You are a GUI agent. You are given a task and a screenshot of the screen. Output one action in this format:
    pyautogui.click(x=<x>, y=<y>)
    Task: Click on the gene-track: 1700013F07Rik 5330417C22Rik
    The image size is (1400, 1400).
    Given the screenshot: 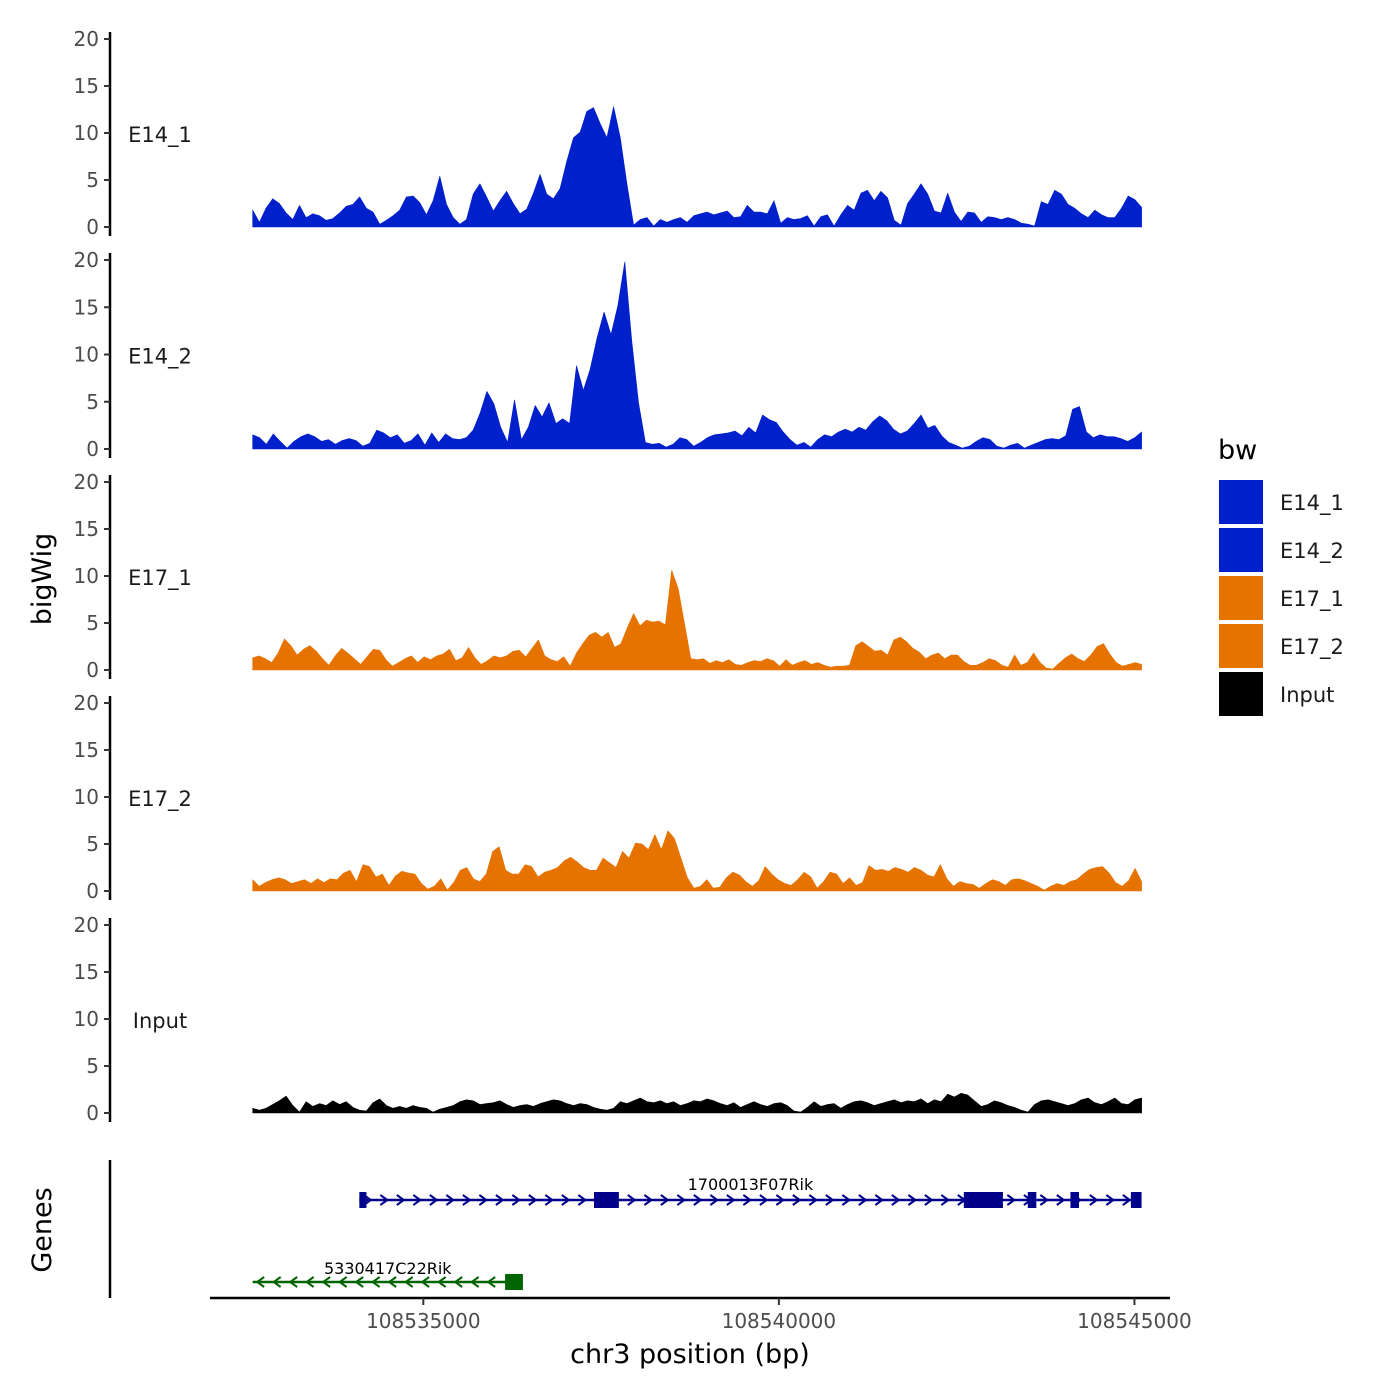 What is the action you would take?
    pyautogui.click(x=625, y=1229)
    